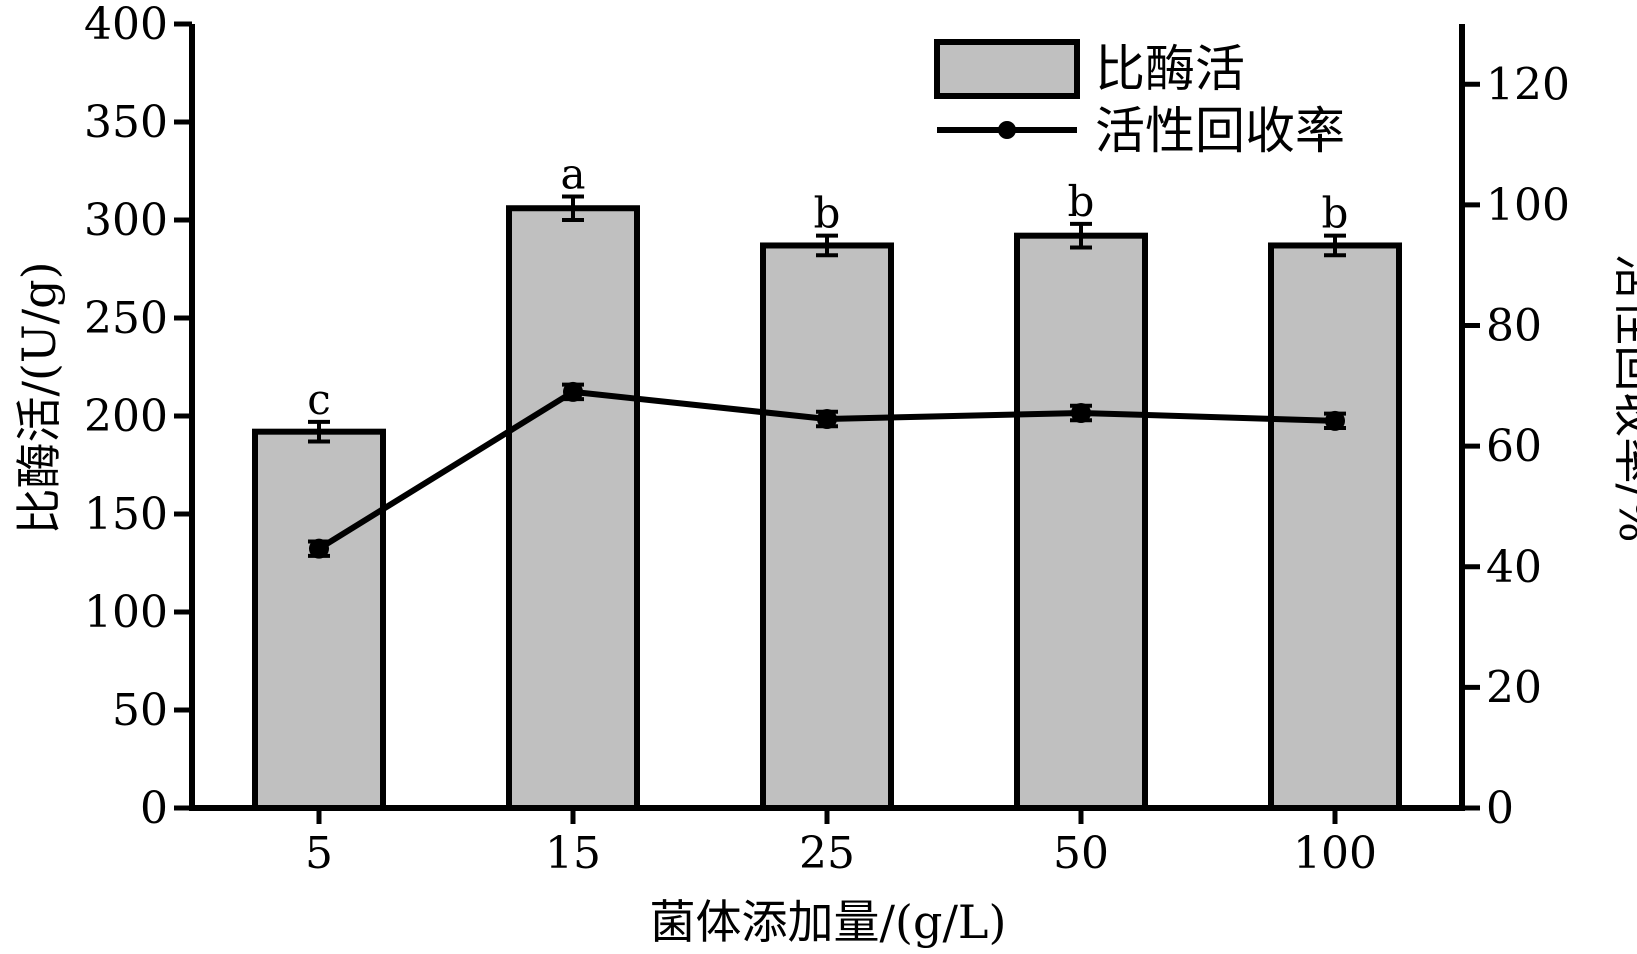  I want to click on y-tick-label-0: 0, so click(154, 808).